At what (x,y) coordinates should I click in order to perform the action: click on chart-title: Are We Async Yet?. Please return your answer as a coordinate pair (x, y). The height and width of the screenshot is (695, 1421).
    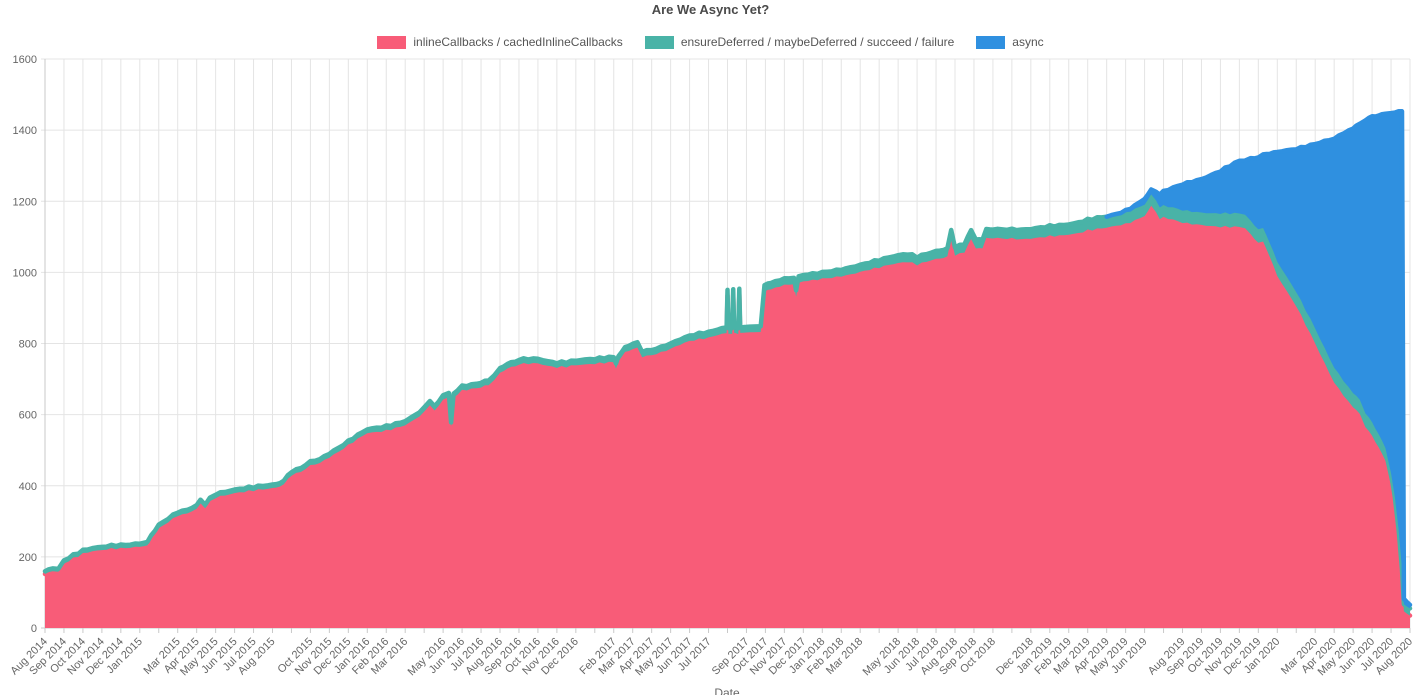
    Looking at the image, I should click on (710, 9).